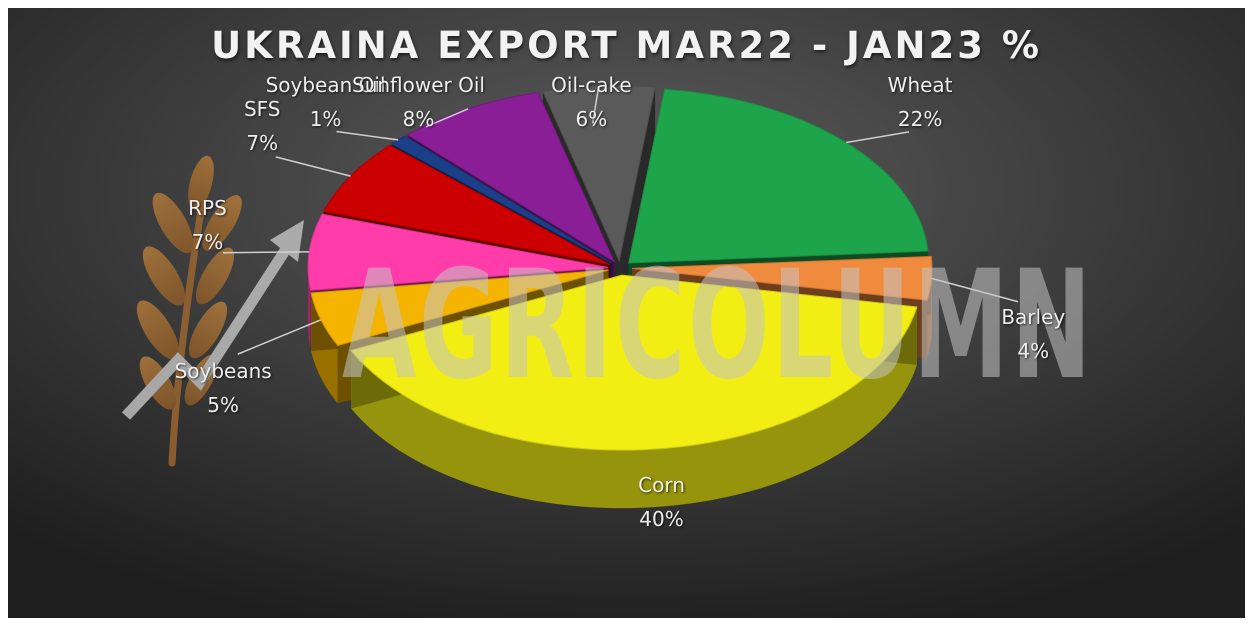  I want to click on slice-label-barley: Barley 4%, so click(1033, 334).